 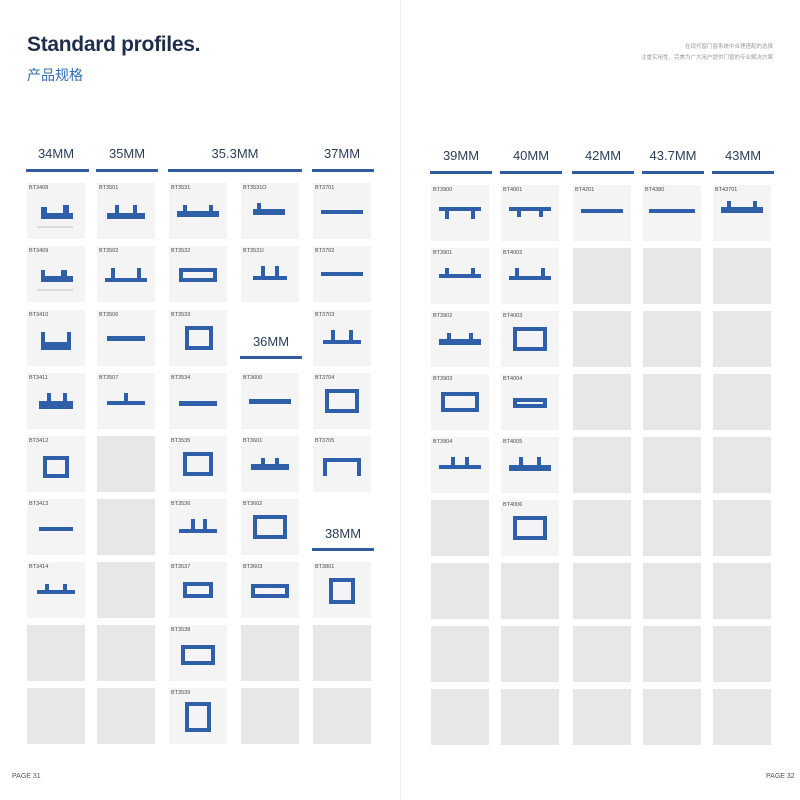 What do you see at coordinates (325, 441) in the screenshot?
I see `profile-code: BT3705` at bounding box center [325, 441].